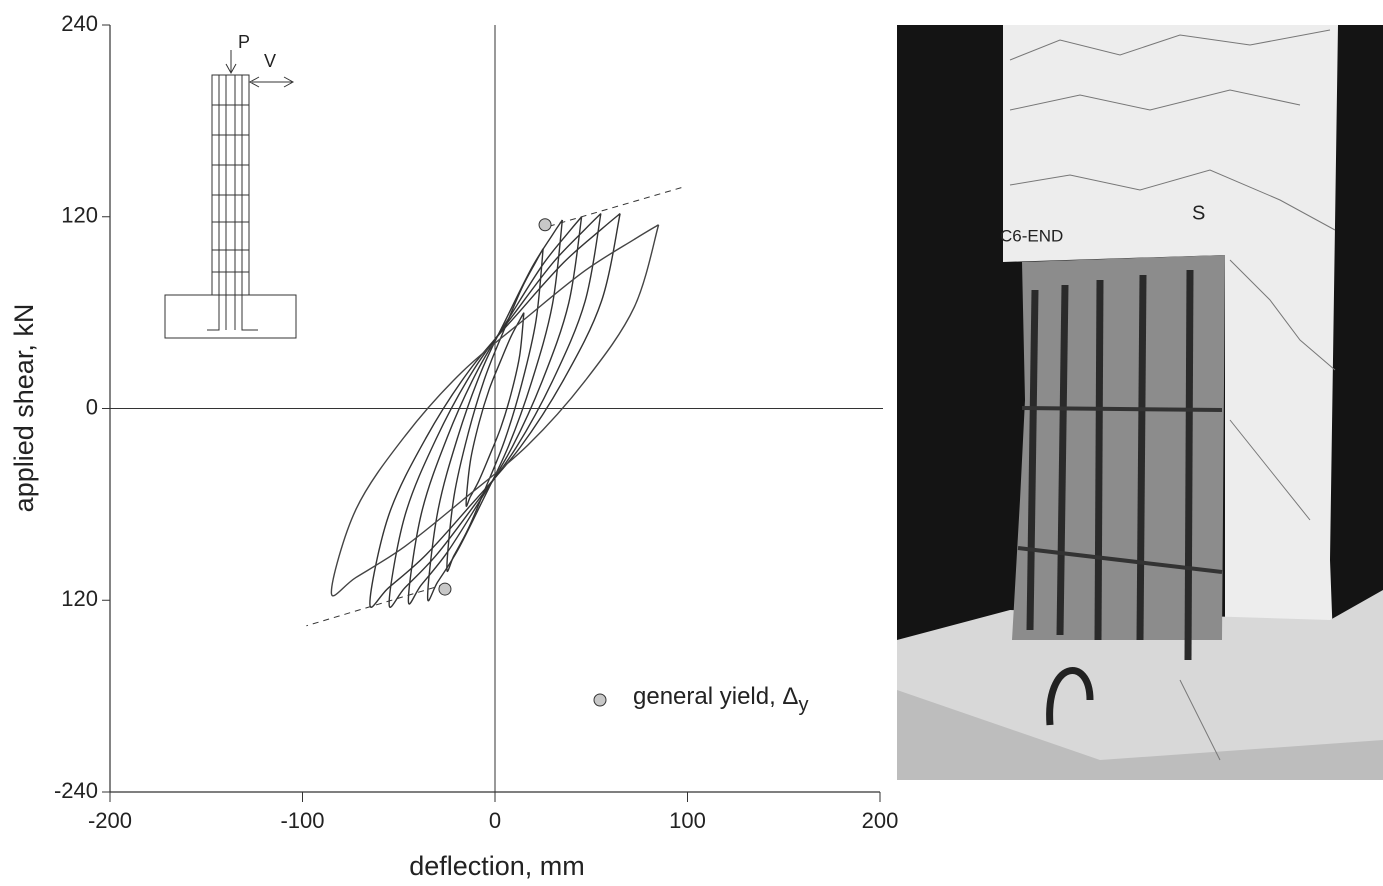  Describe the element at coordinates (1198, 213) in the screenshot. I see `photo-label: S` at that location.